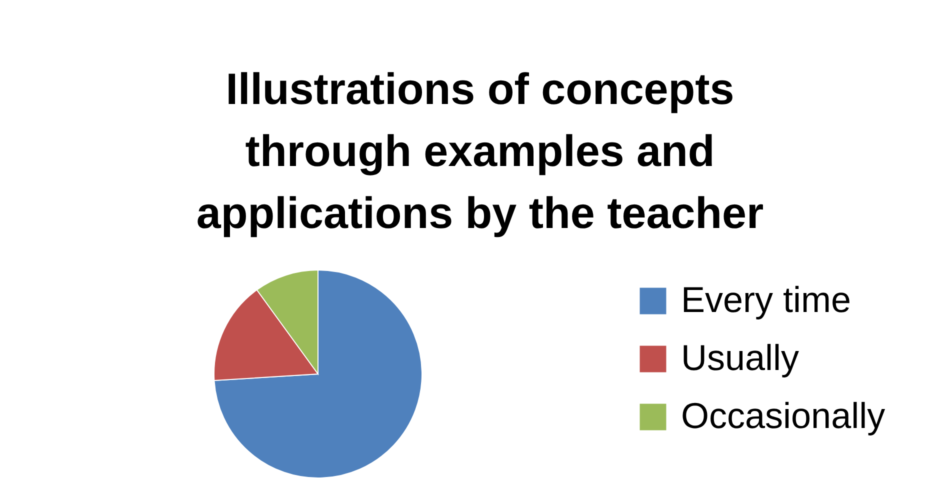  Describe the element at coordinates (766, 299) in the screenshot. I see `legend-label: Every time` at that location.